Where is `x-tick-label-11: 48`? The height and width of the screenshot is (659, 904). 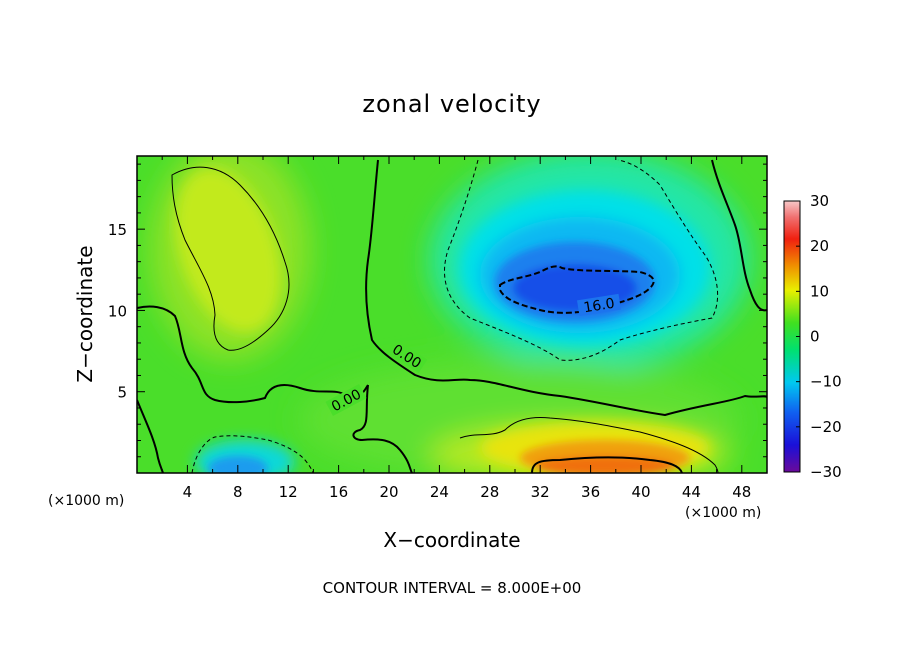
x-tick-label-11: 48 is located at coordinates (741, 492).